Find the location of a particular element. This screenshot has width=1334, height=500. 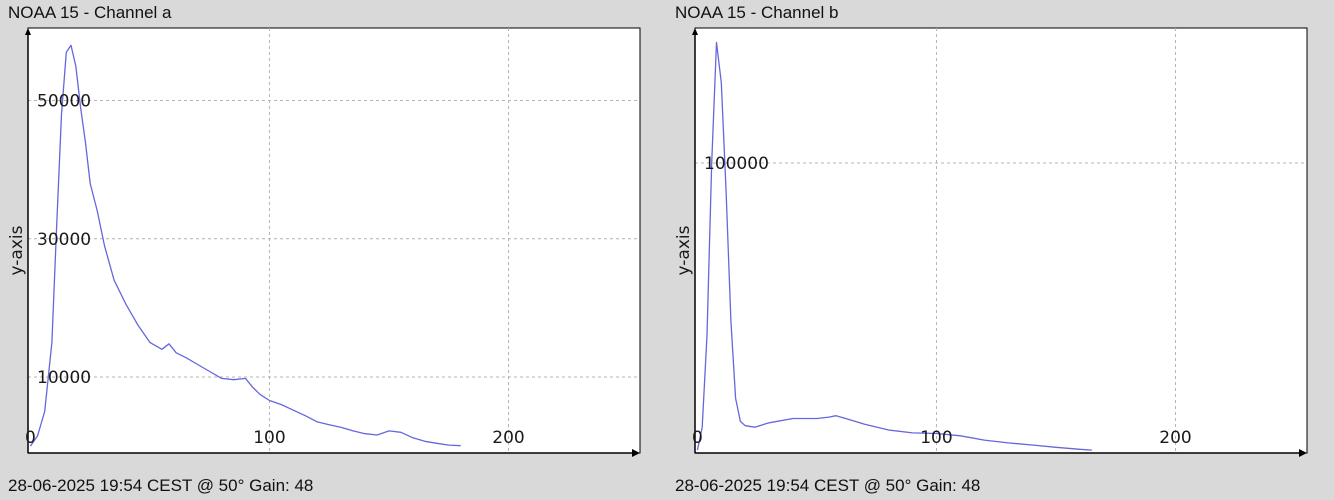

chart-title: NOAA 15 - Channel b is located at coordinates (757, 12).